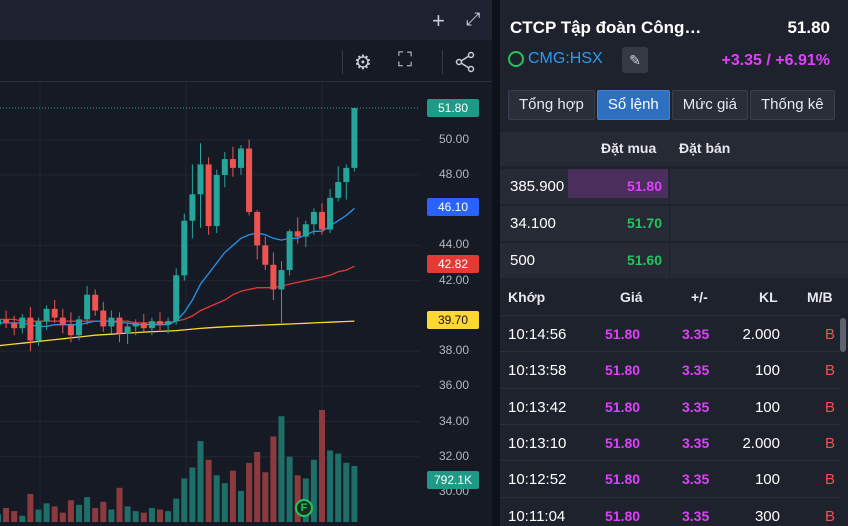  What do you see at coordinates (454, 138) in the screenshot?
I see `price-axis-label: 50.00` at bounding box center [454, 138].